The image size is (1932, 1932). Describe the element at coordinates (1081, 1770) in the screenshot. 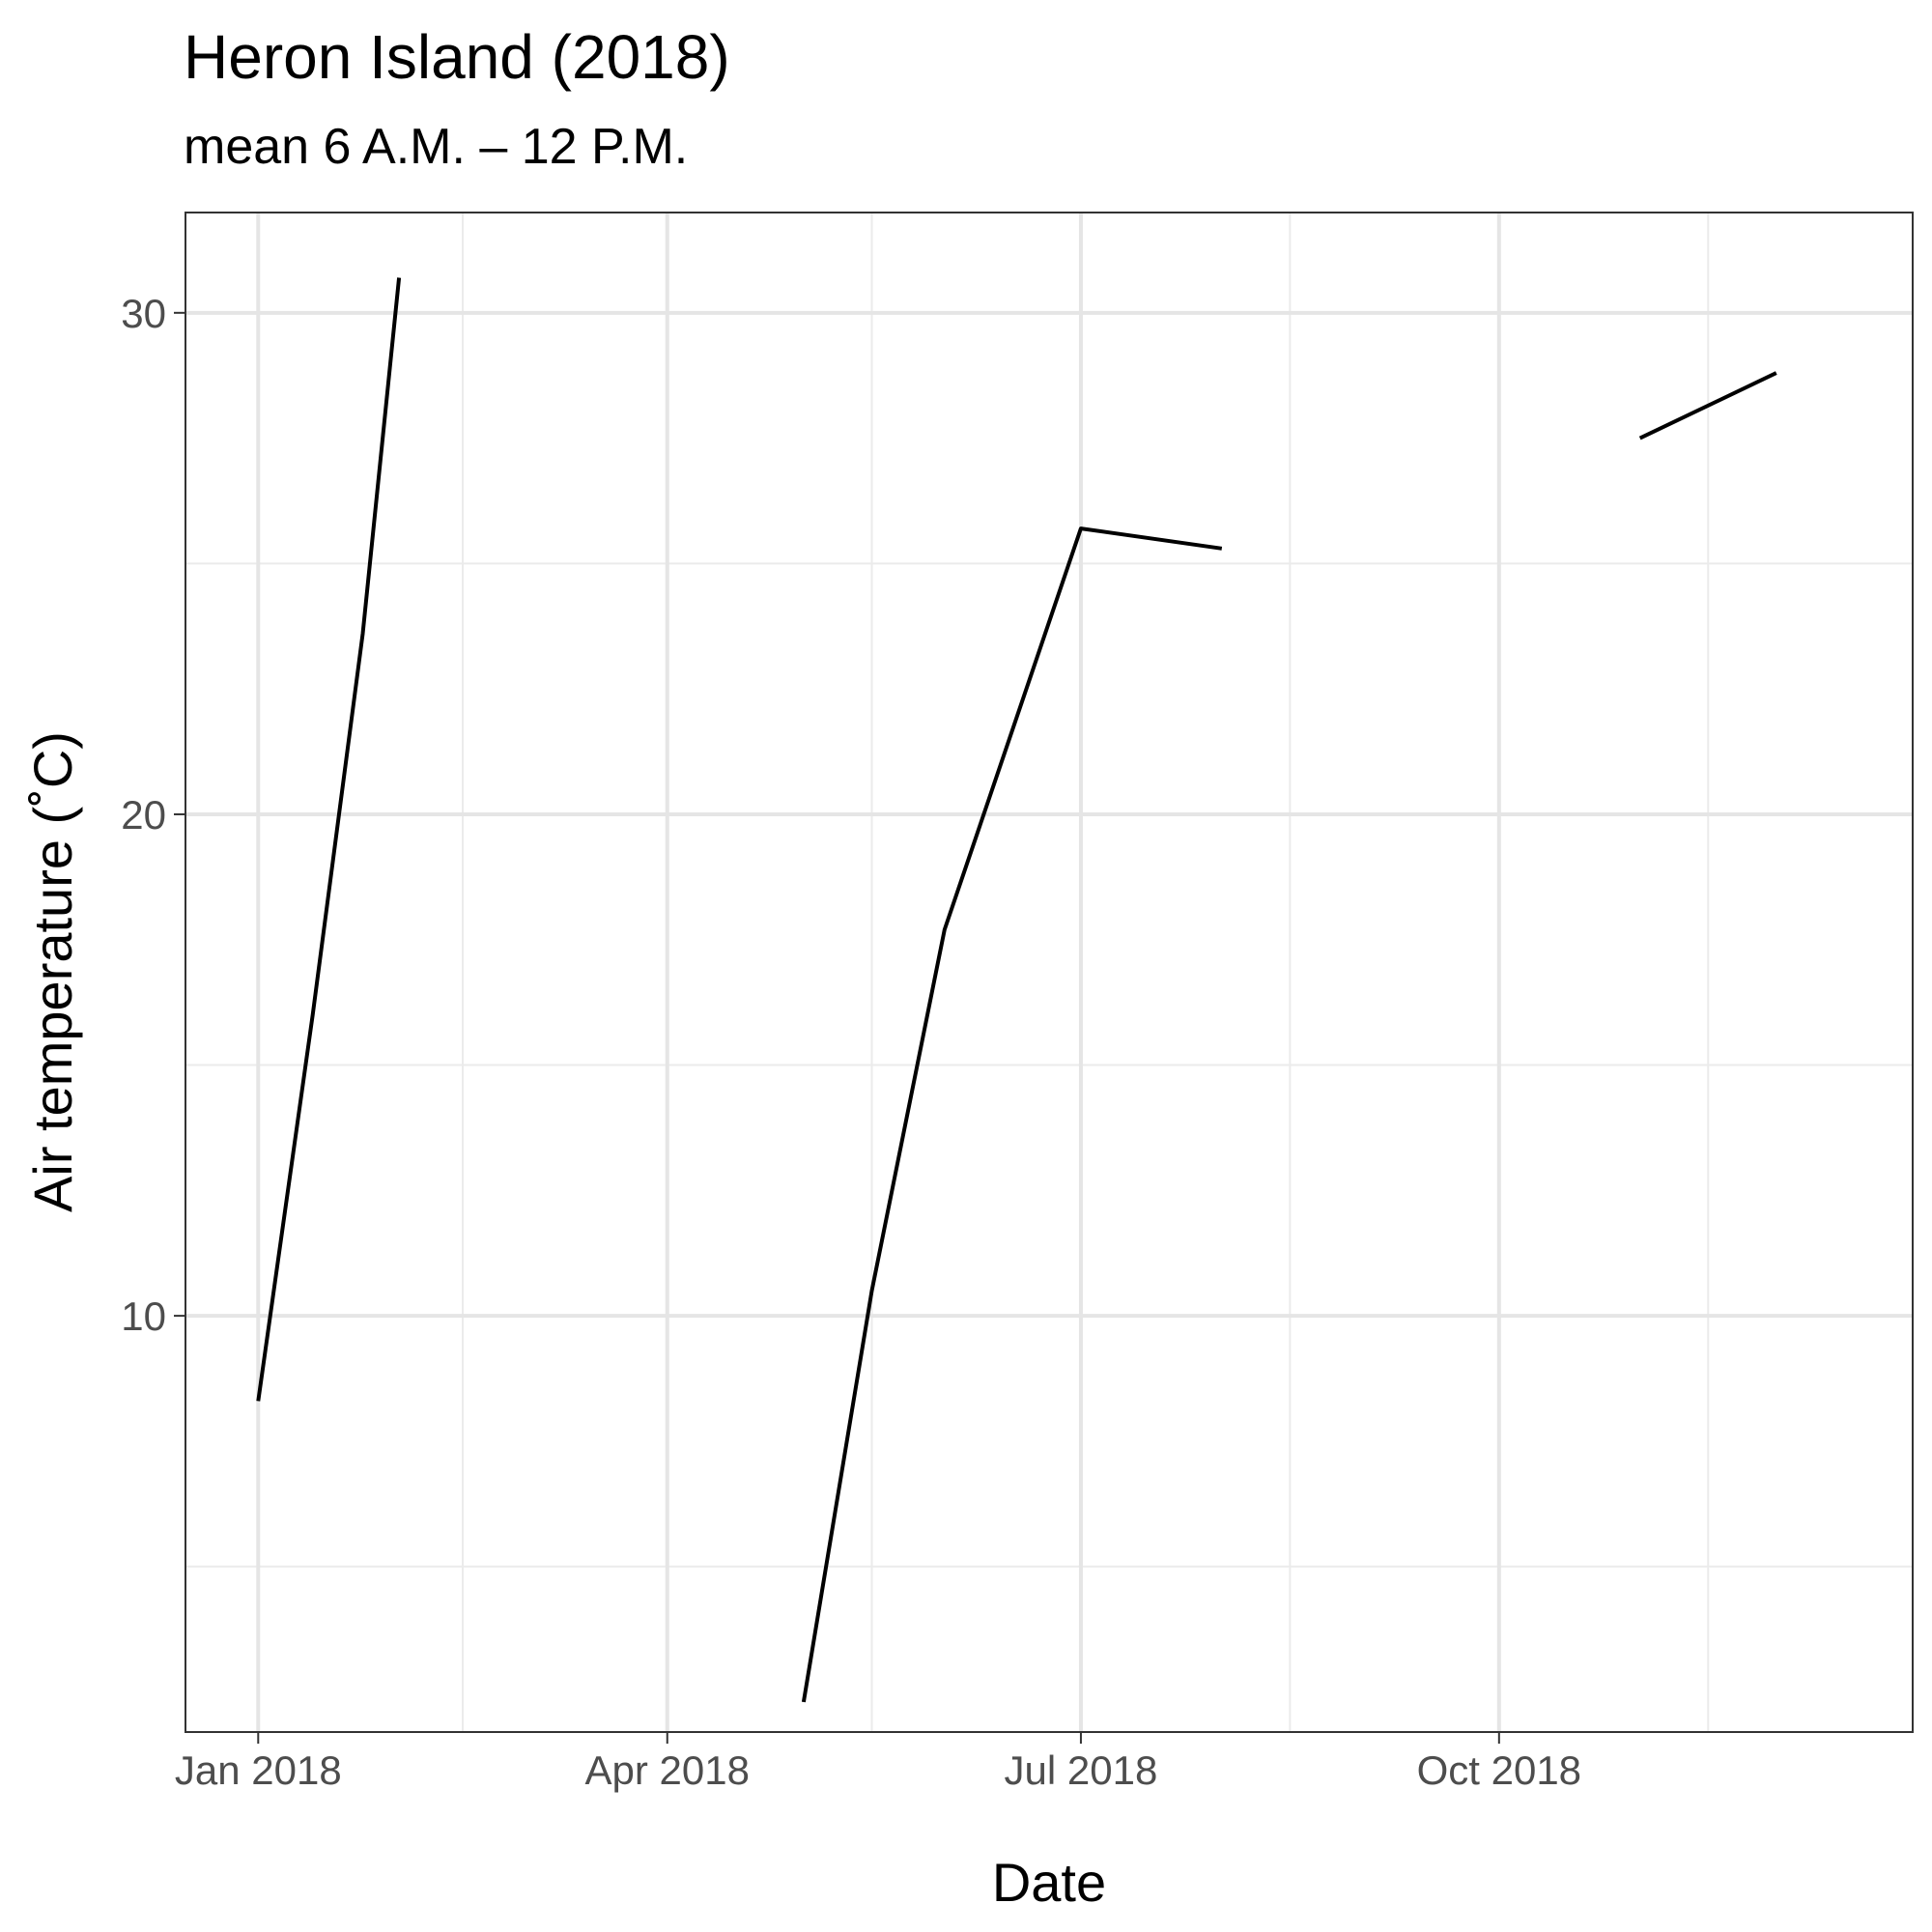

I see `x-tick-label: Jul 2018` at that location.